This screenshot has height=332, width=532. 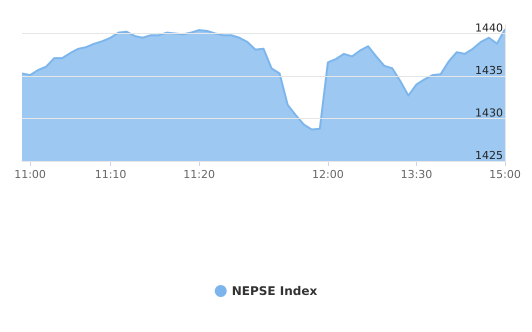 I want to click on x-tick-label: 15:00, so click(x=505, y=174).